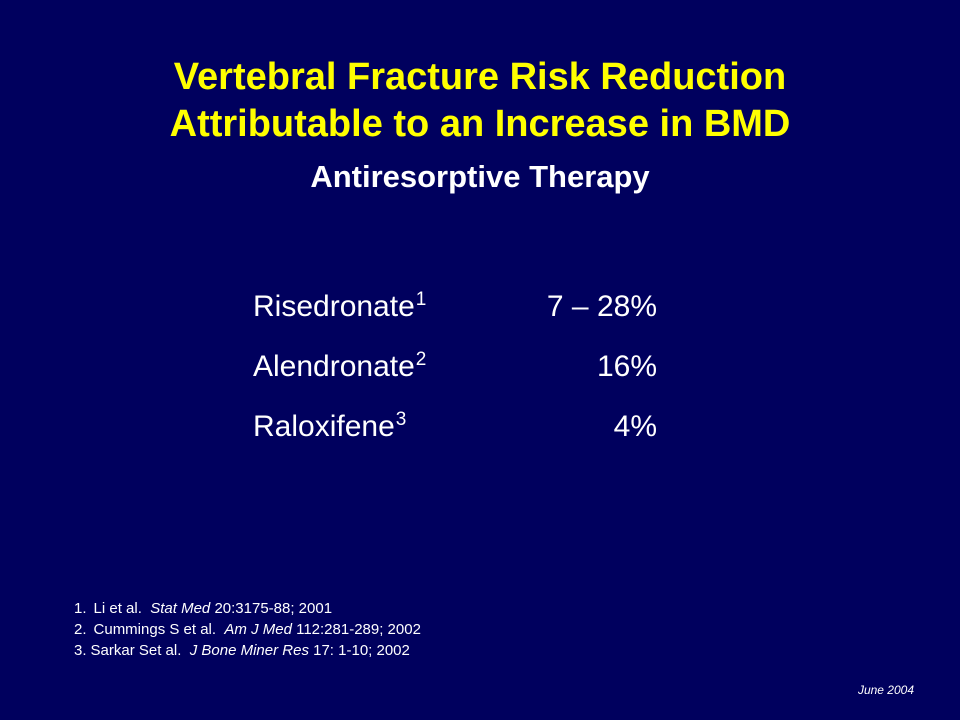  I want to click on reference-details: 20:3175-88; 2001, so click(273, 608).